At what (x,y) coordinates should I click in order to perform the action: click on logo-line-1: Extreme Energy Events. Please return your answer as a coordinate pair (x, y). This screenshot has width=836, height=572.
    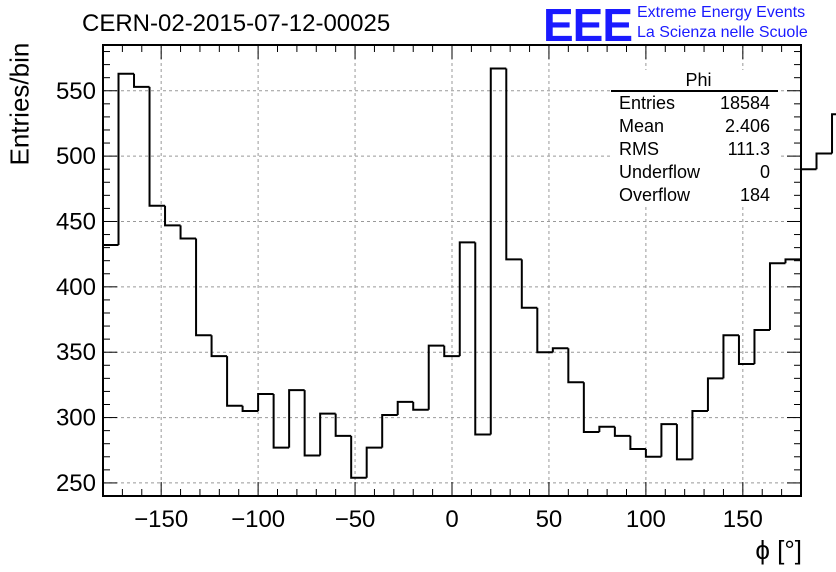
    Looking at the image, I should click on (721, 12).